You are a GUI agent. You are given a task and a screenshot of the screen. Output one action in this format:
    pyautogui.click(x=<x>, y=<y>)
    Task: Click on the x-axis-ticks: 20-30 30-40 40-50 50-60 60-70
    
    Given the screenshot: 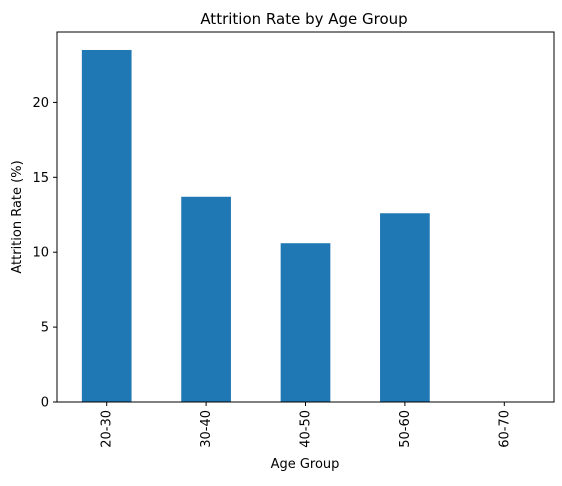 What is the action you would take?
    pyautogui.click(x=306, y=425)
    